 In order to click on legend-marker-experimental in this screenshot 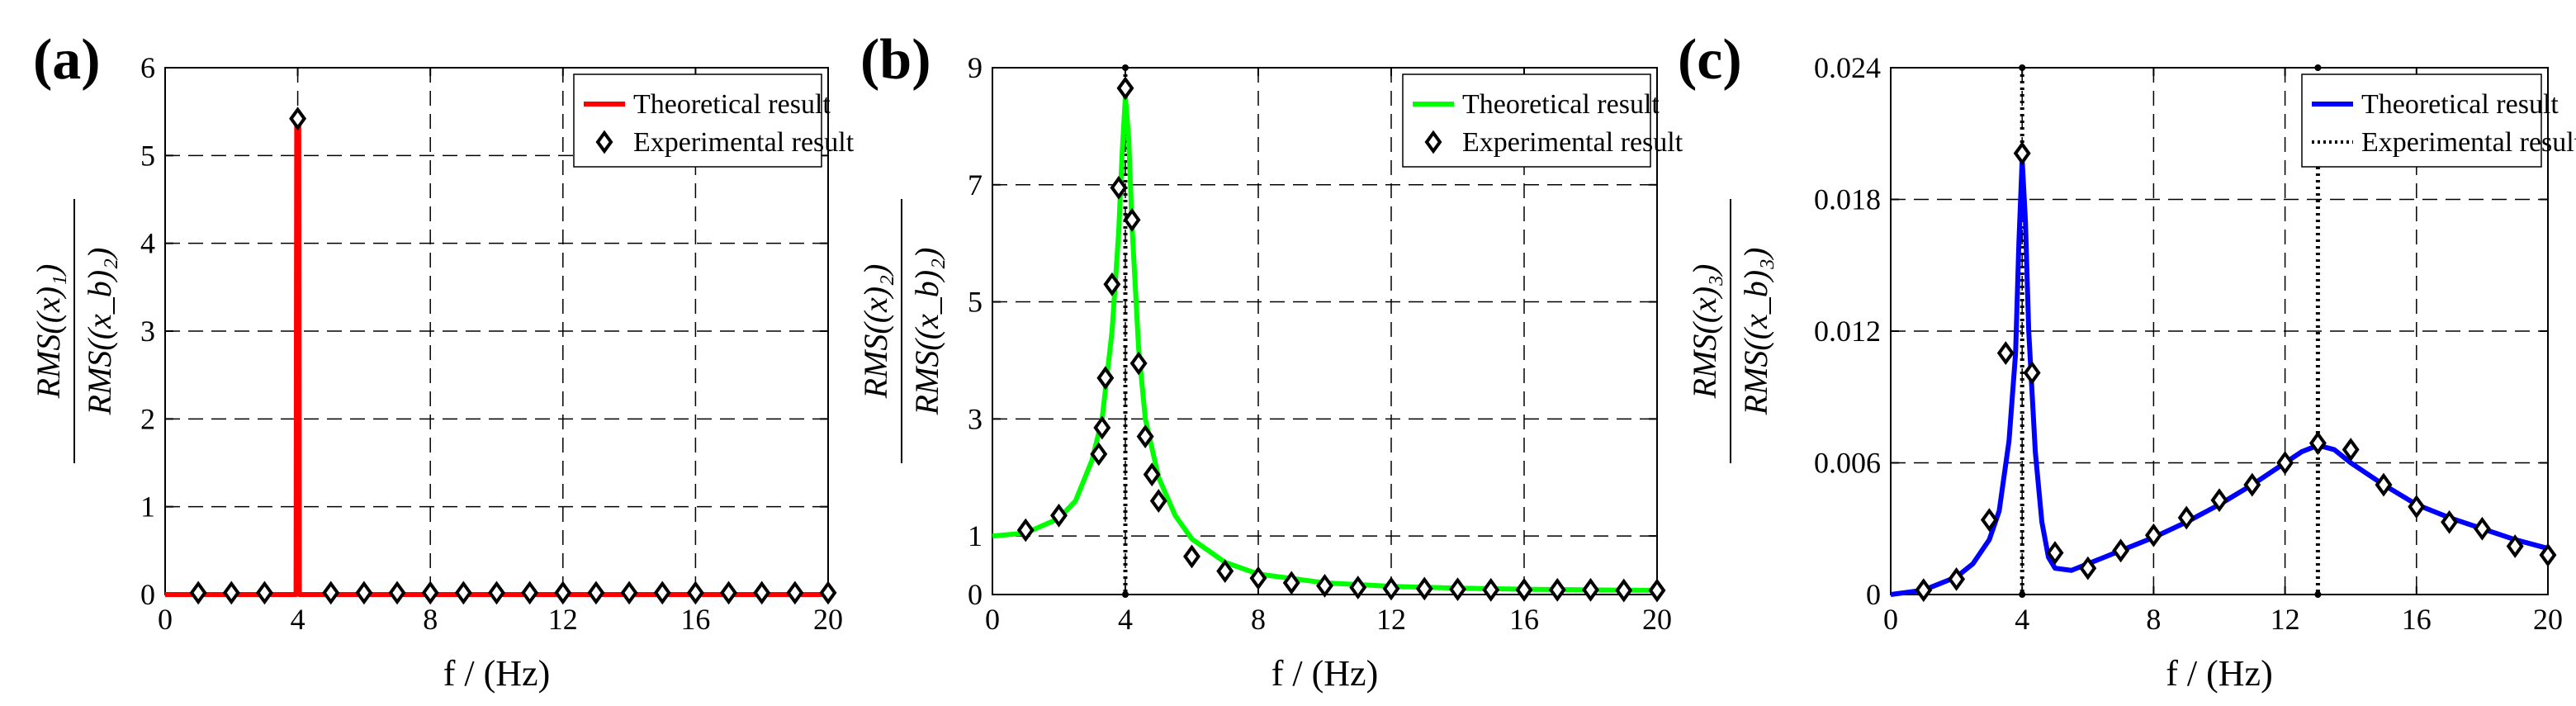, I will do `click(1433, 142)`.